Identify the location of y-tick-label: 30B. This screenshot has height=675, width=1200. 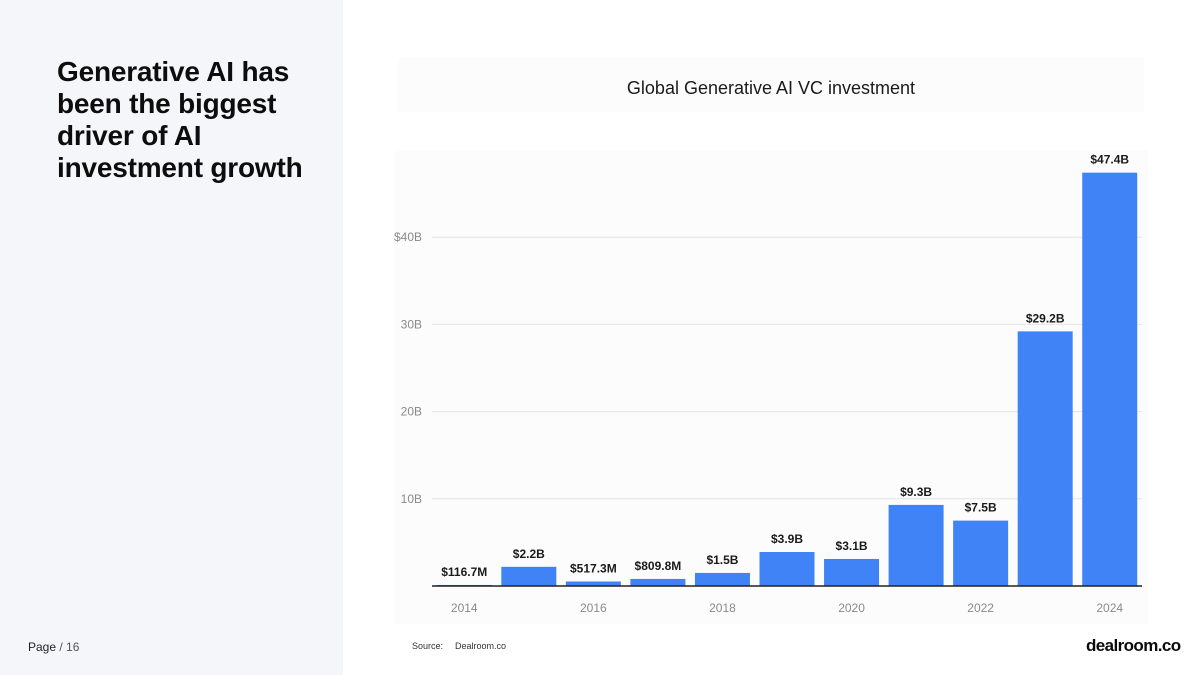
(411, 324).